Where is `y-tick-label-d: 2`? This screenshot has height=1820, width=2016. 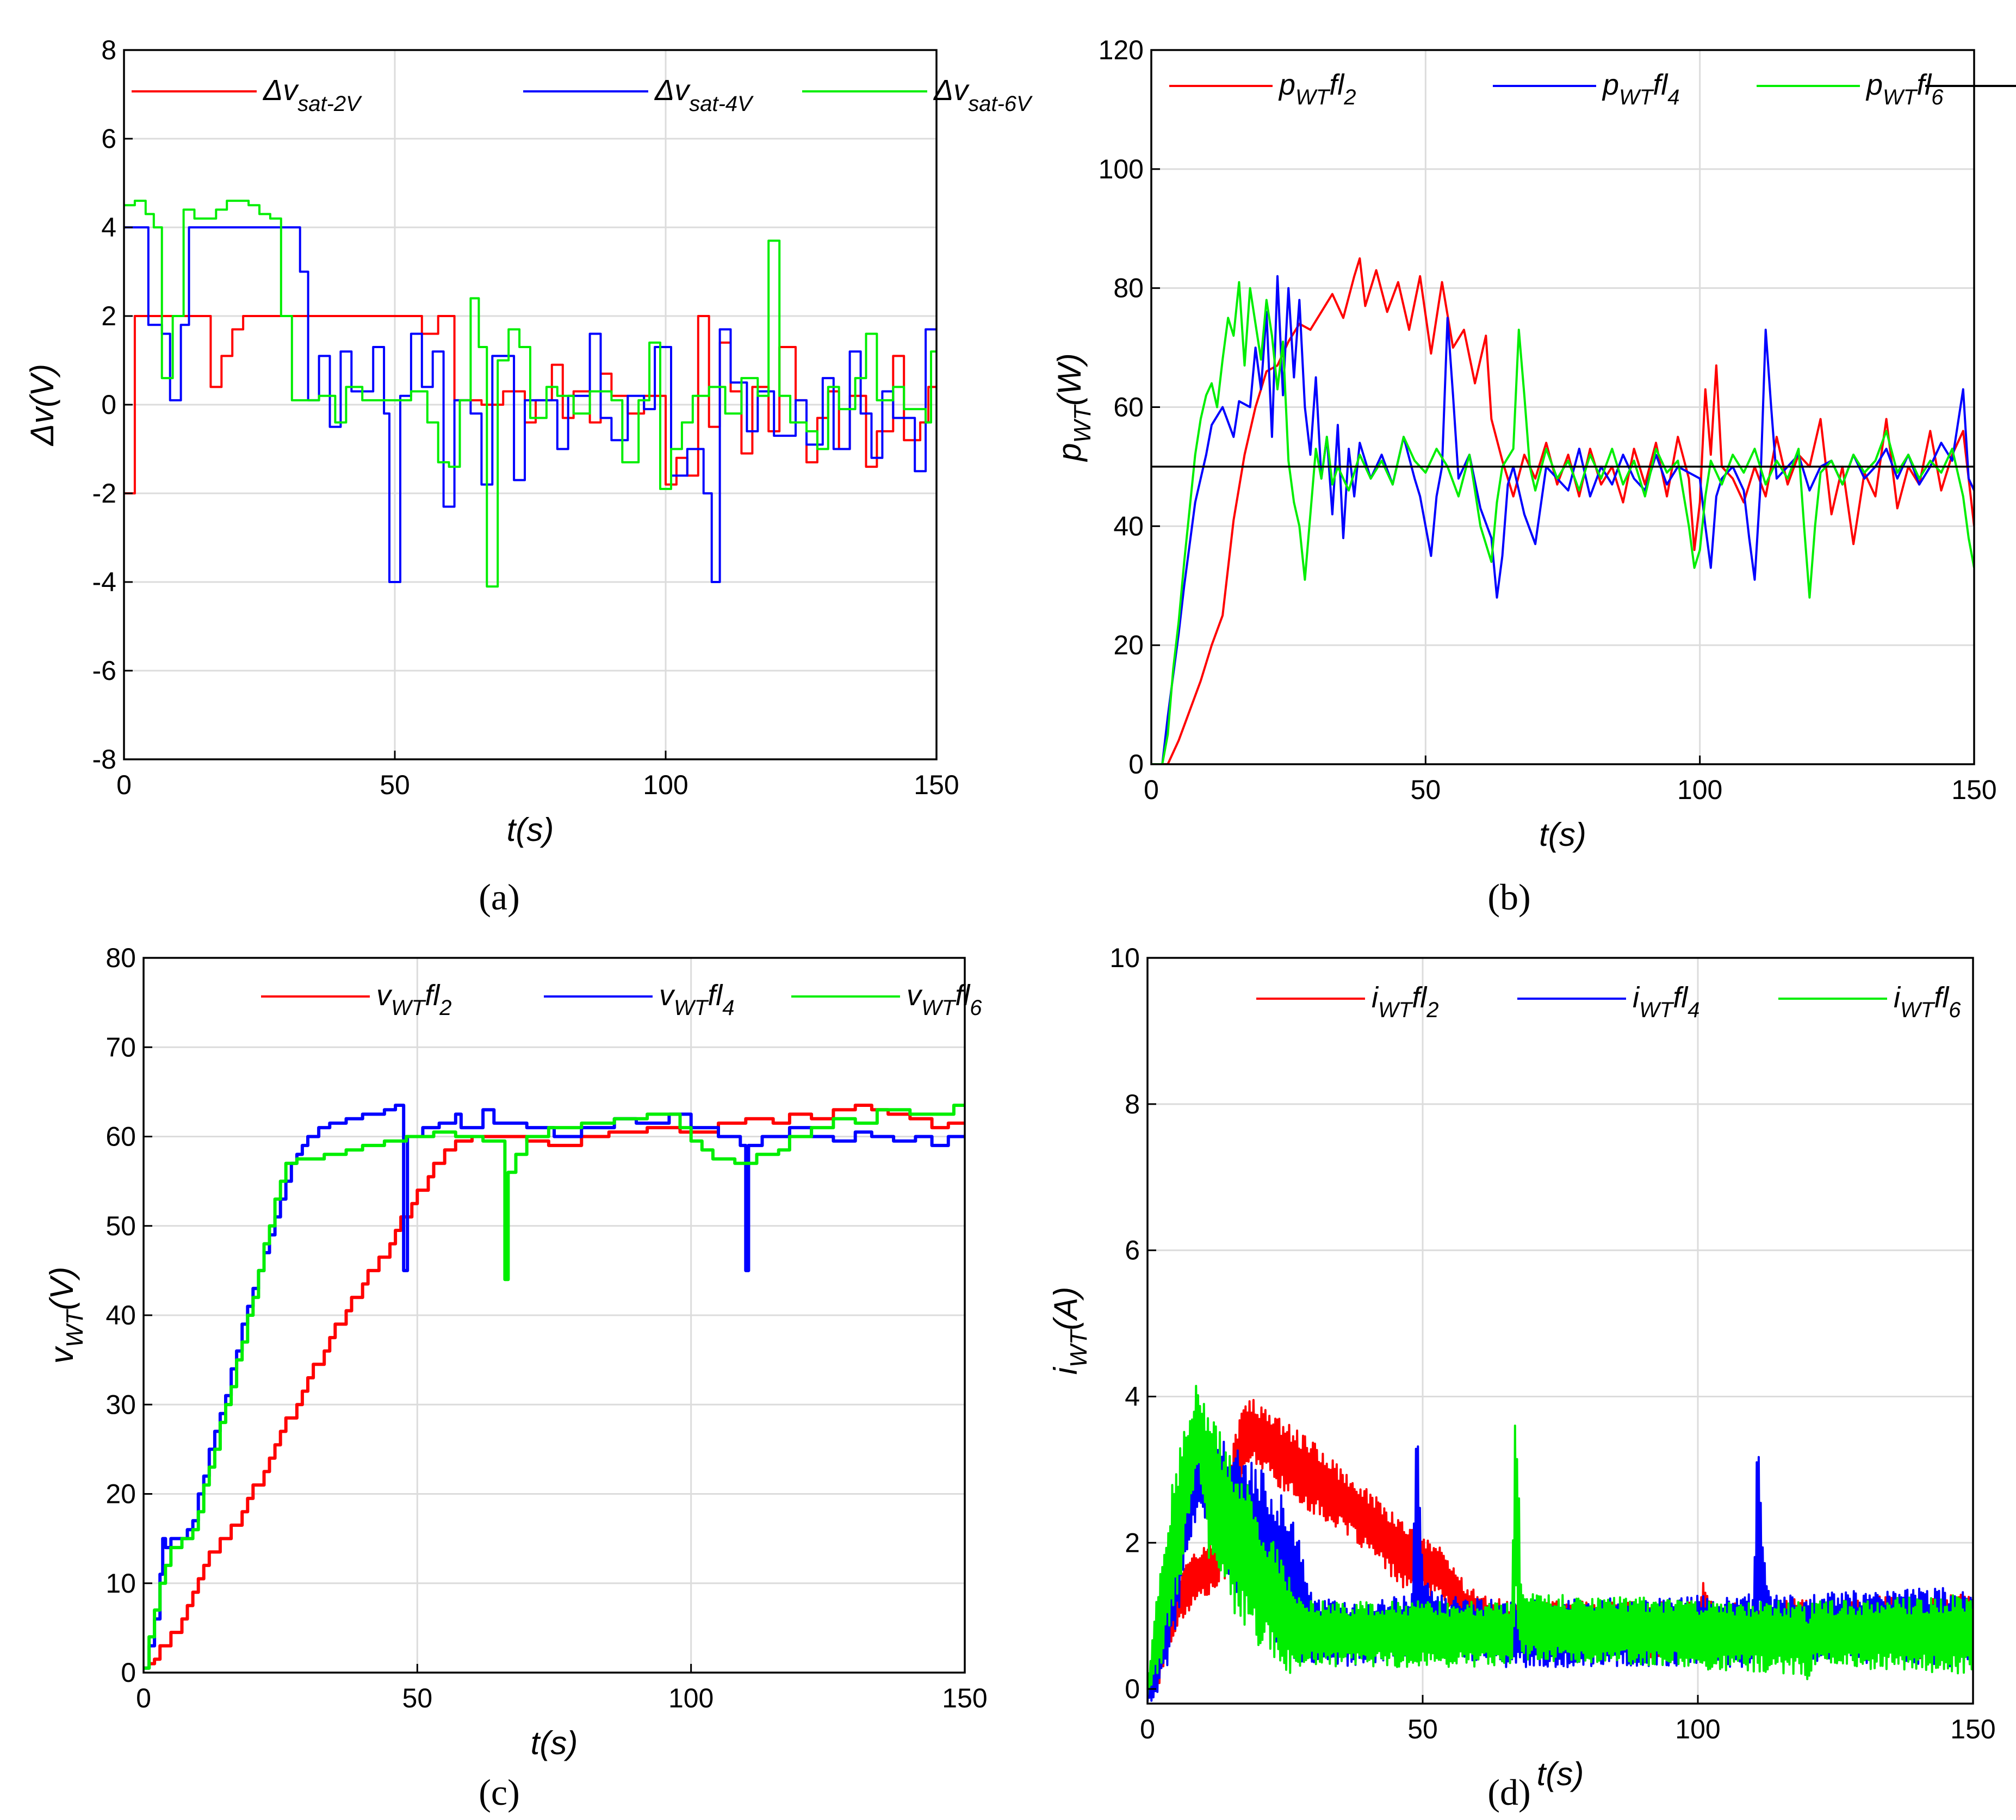
y-tick-label-d: 2 is located at coordinates (1132, 1542).